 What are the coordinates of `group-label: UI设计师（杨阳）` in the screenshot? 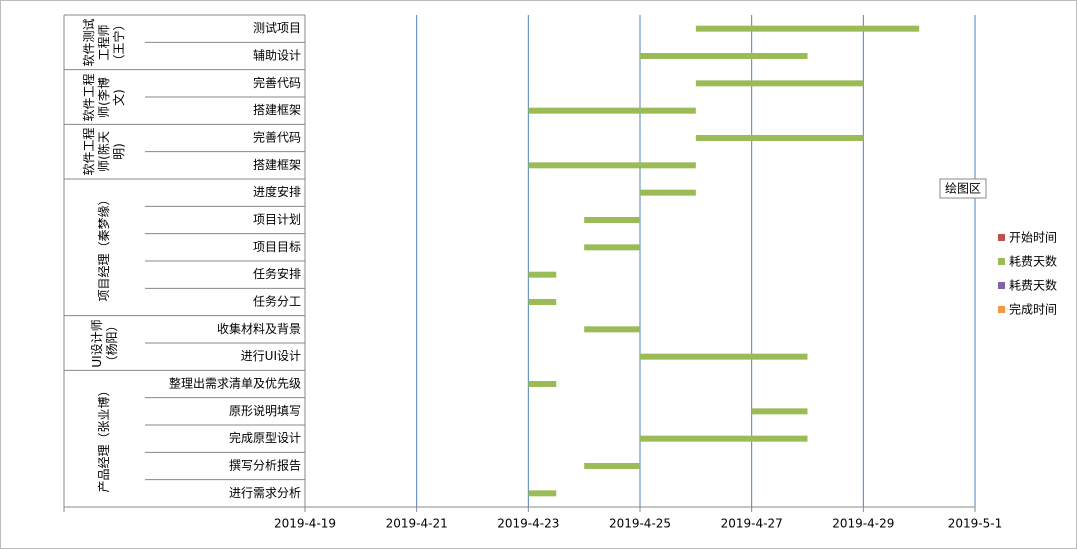 It's located at (104, 343).